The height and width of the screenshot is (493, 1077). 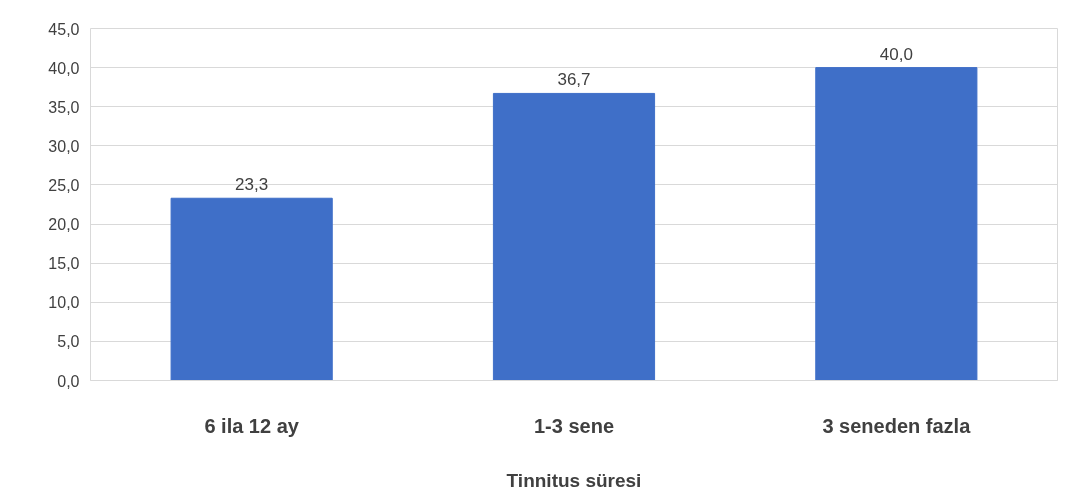 I want to click on y-tick-label: 5,0, so click(x=68, y=342).